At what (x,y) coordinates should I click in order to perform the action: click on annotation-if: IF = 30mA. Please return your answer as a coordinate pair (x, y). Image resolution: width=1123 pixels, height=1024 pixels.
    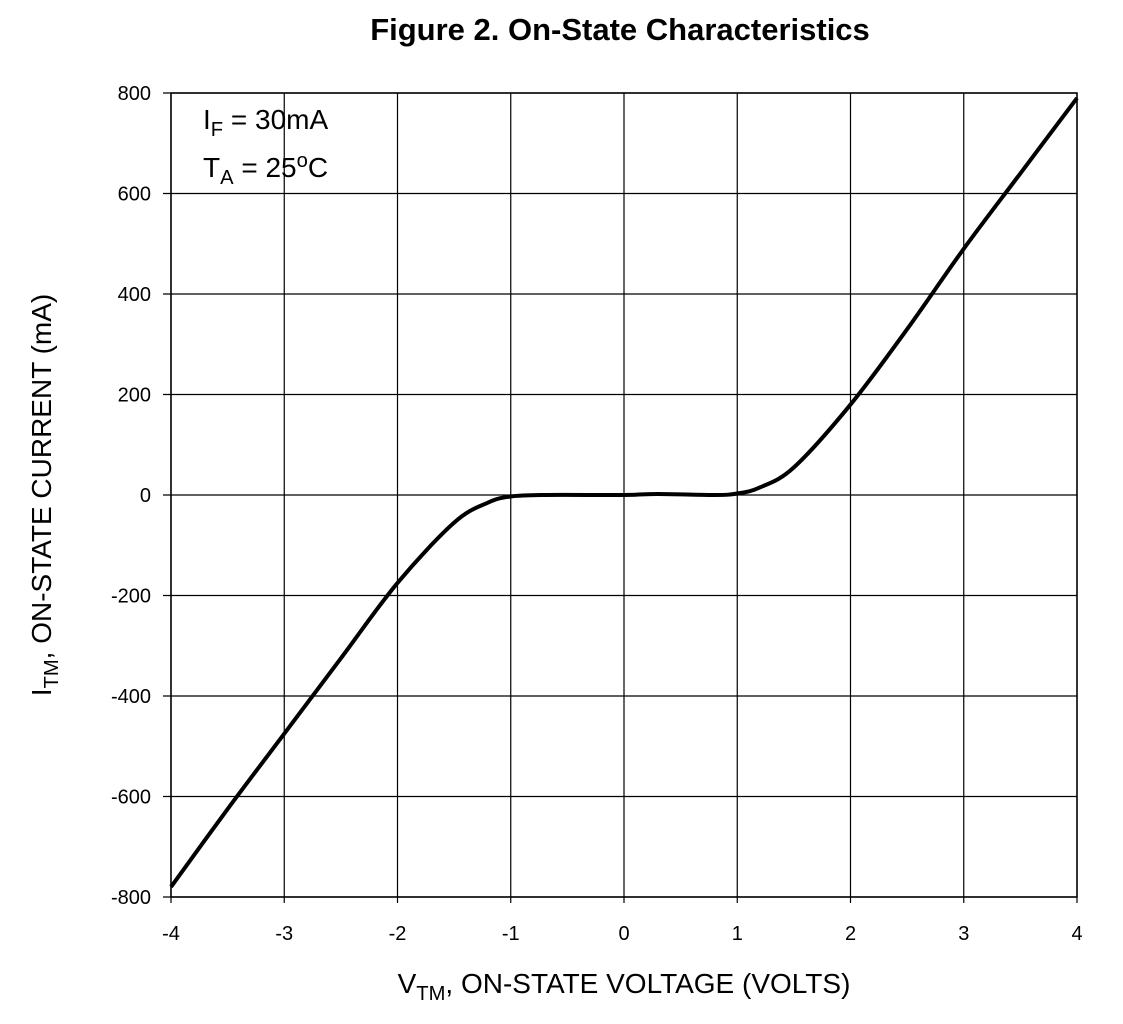
    Looking at the image, I should click on (266, 123).